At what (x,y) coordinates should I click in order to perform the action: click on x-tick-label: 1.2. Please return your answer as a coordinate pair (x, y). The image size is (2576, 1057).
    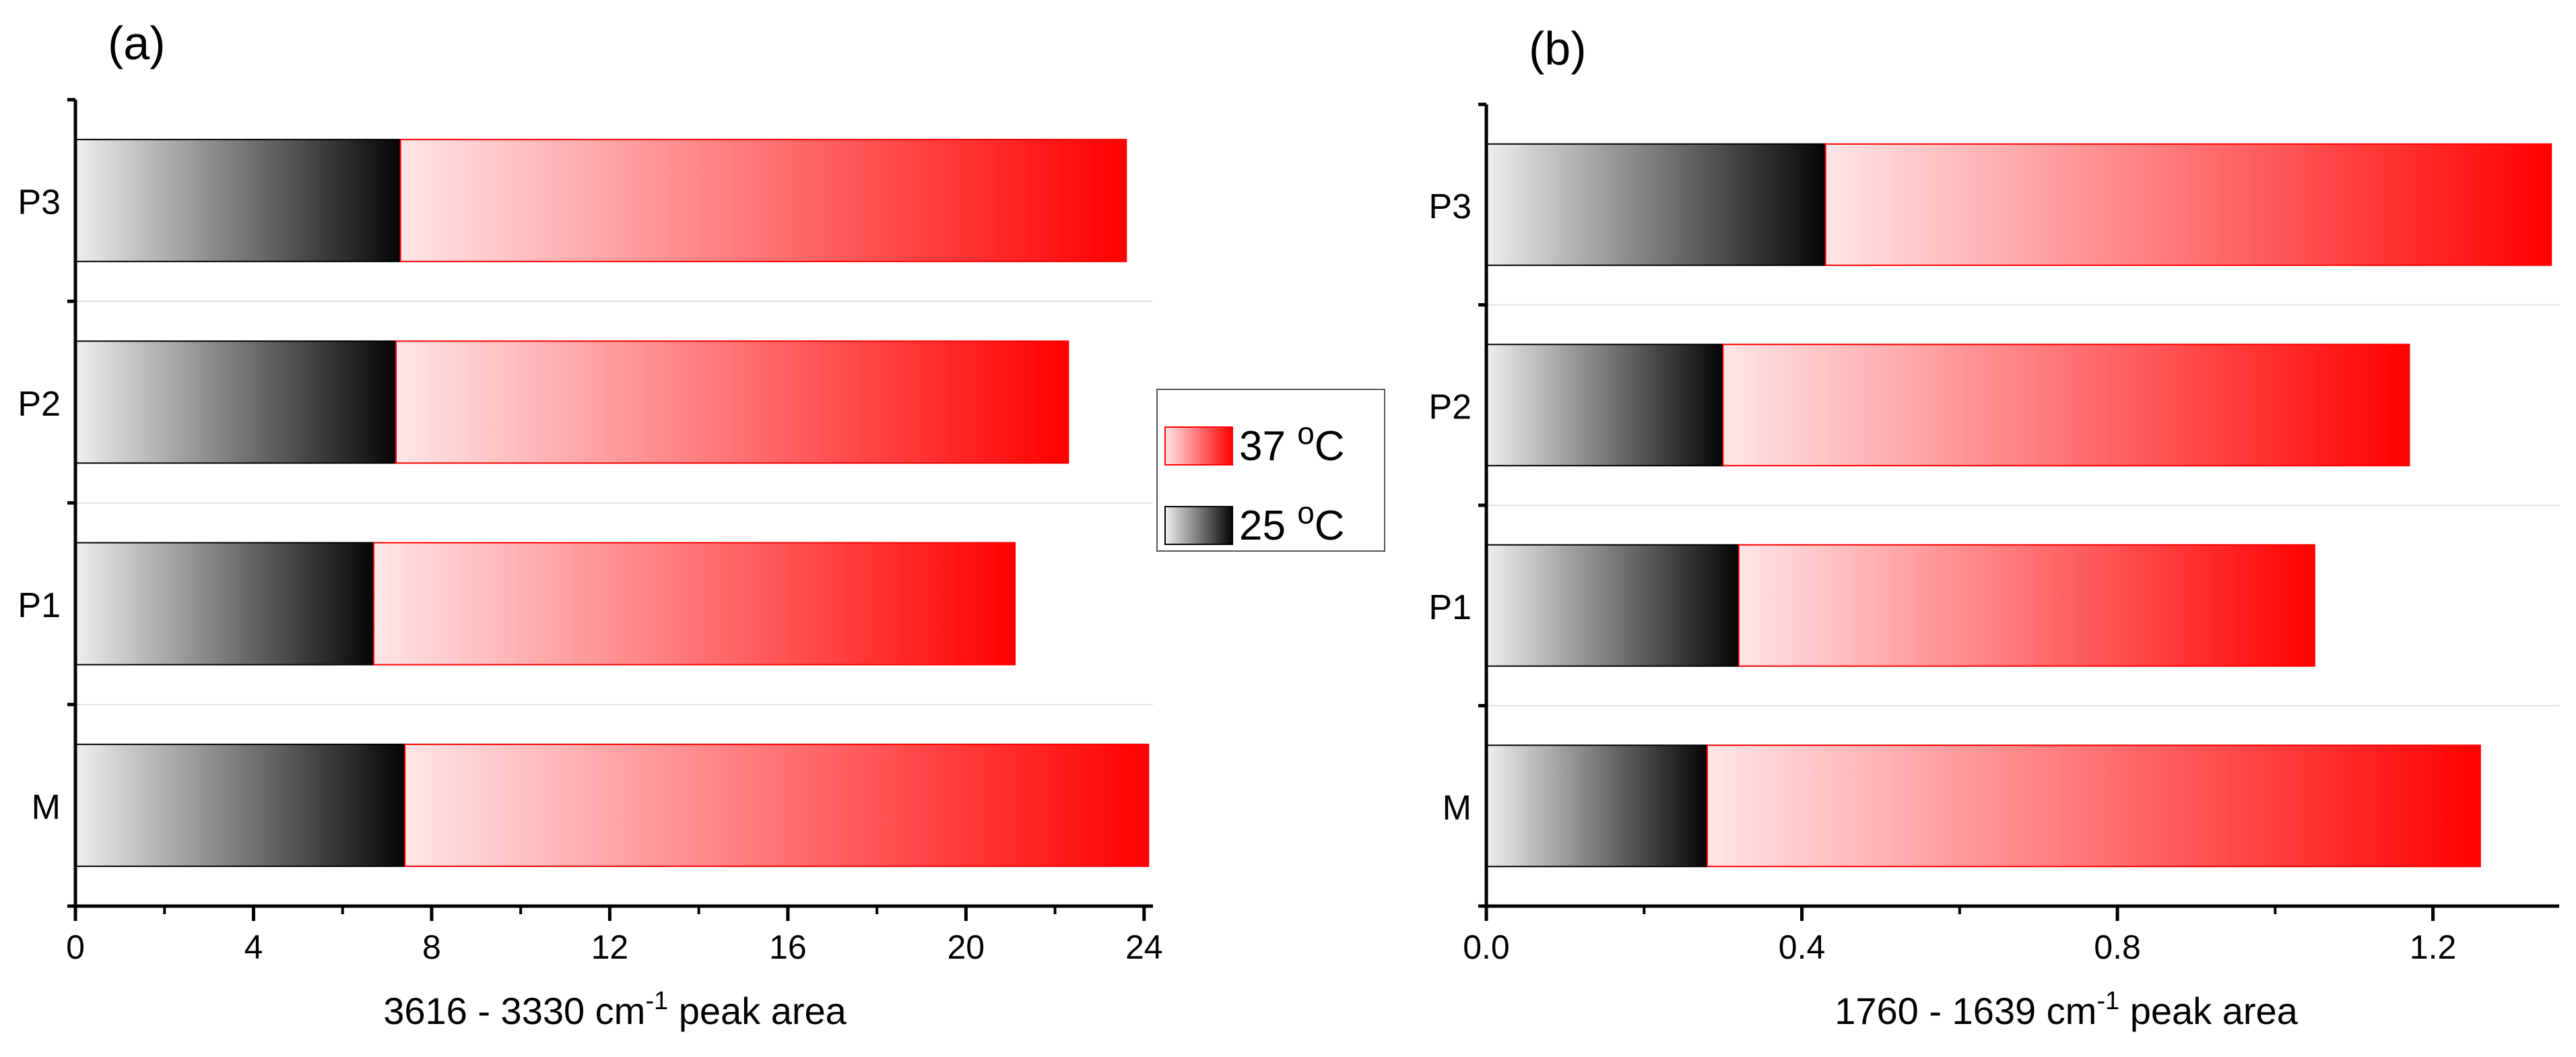
    Looking at the image, I should click on (2433, 947).